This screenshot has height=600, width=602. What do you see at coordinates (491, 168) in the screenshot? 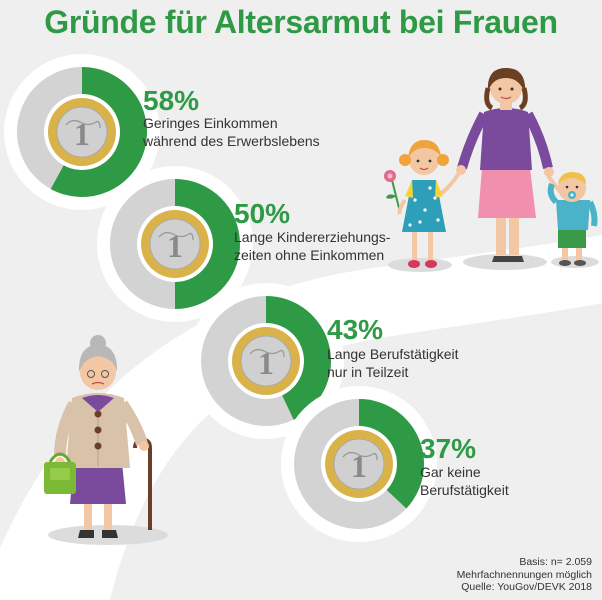
I see `family-illustration` at bounding box center [491, 168].